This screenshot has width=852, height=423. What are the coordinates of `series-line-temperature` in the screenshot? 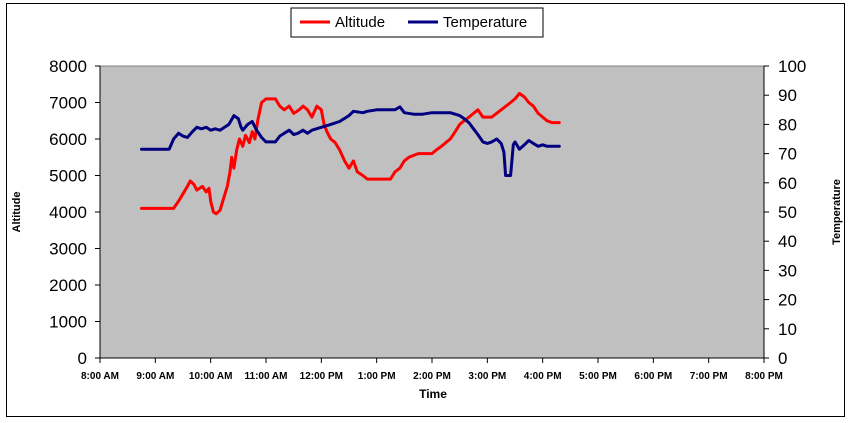 It's located at (350, 141).